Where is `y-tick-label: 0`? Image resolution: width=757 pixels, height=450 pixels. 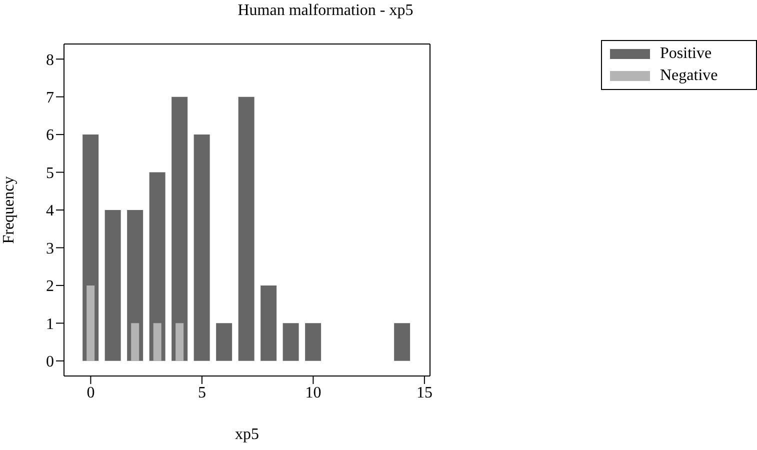 y-tick-label: 0 is located at coordinates (50, 362).